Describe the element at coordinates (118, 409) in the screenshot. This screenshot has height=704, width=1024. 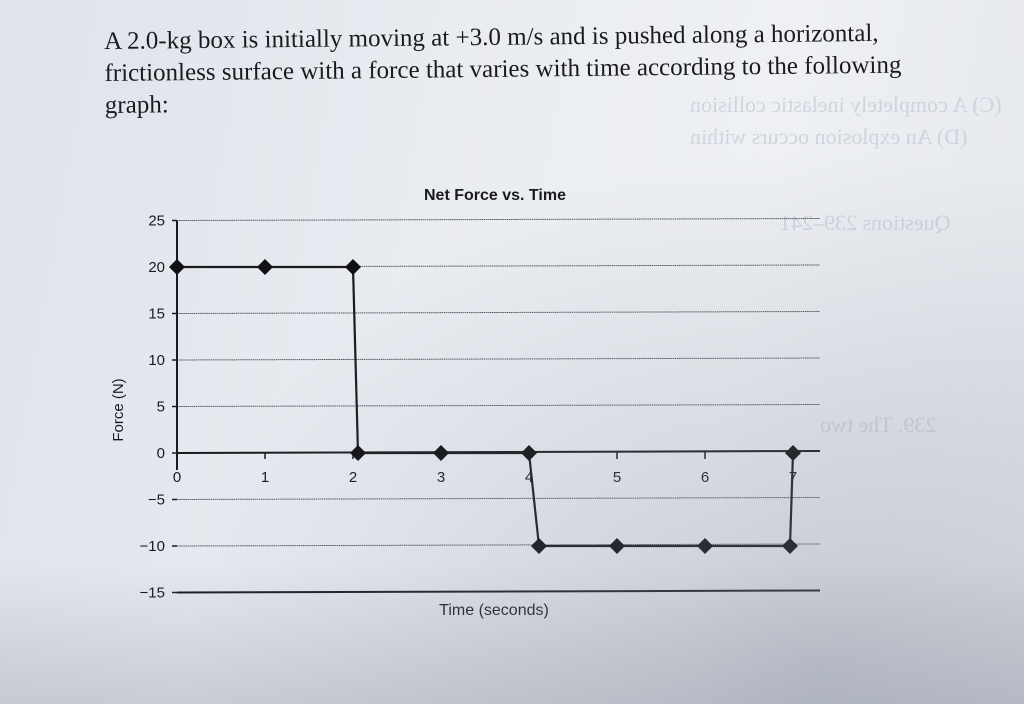
I see `y-axis-label: Force (N)` at that location.